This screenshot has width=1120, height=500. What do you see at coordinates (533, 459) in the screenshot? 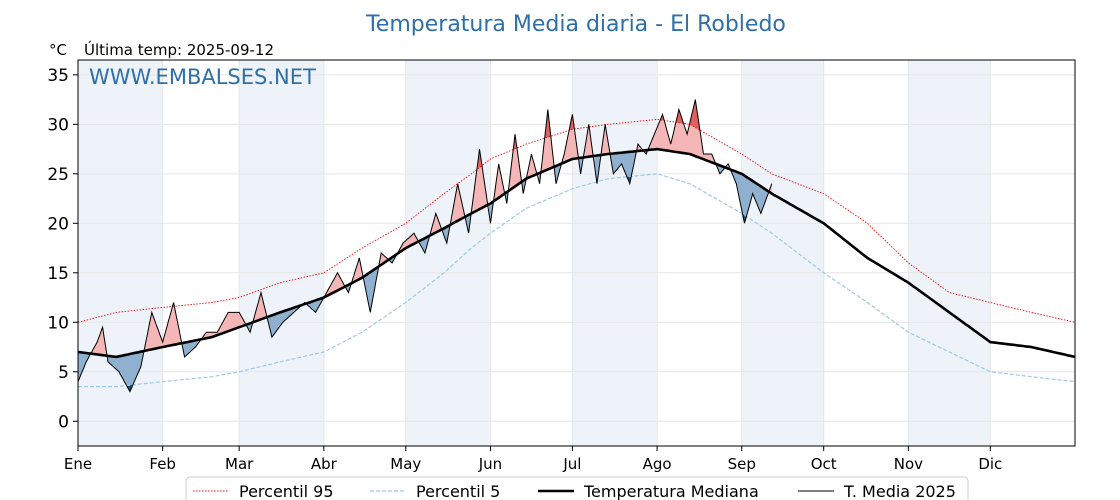
I see `x-axis: Ene Feb Mar Abr May Jun Jul Ago Sep Oct Nov Dic` at bounding box center [533, 459].